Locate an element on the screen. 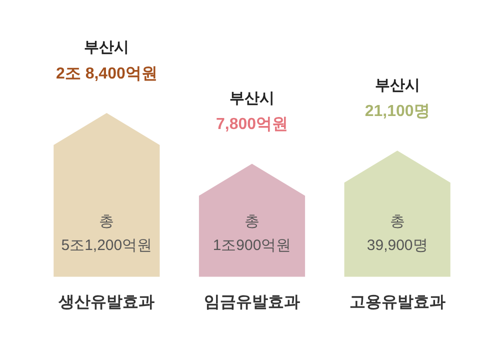  text: 2조 8,400억원 is located at coordinates (107, 73).